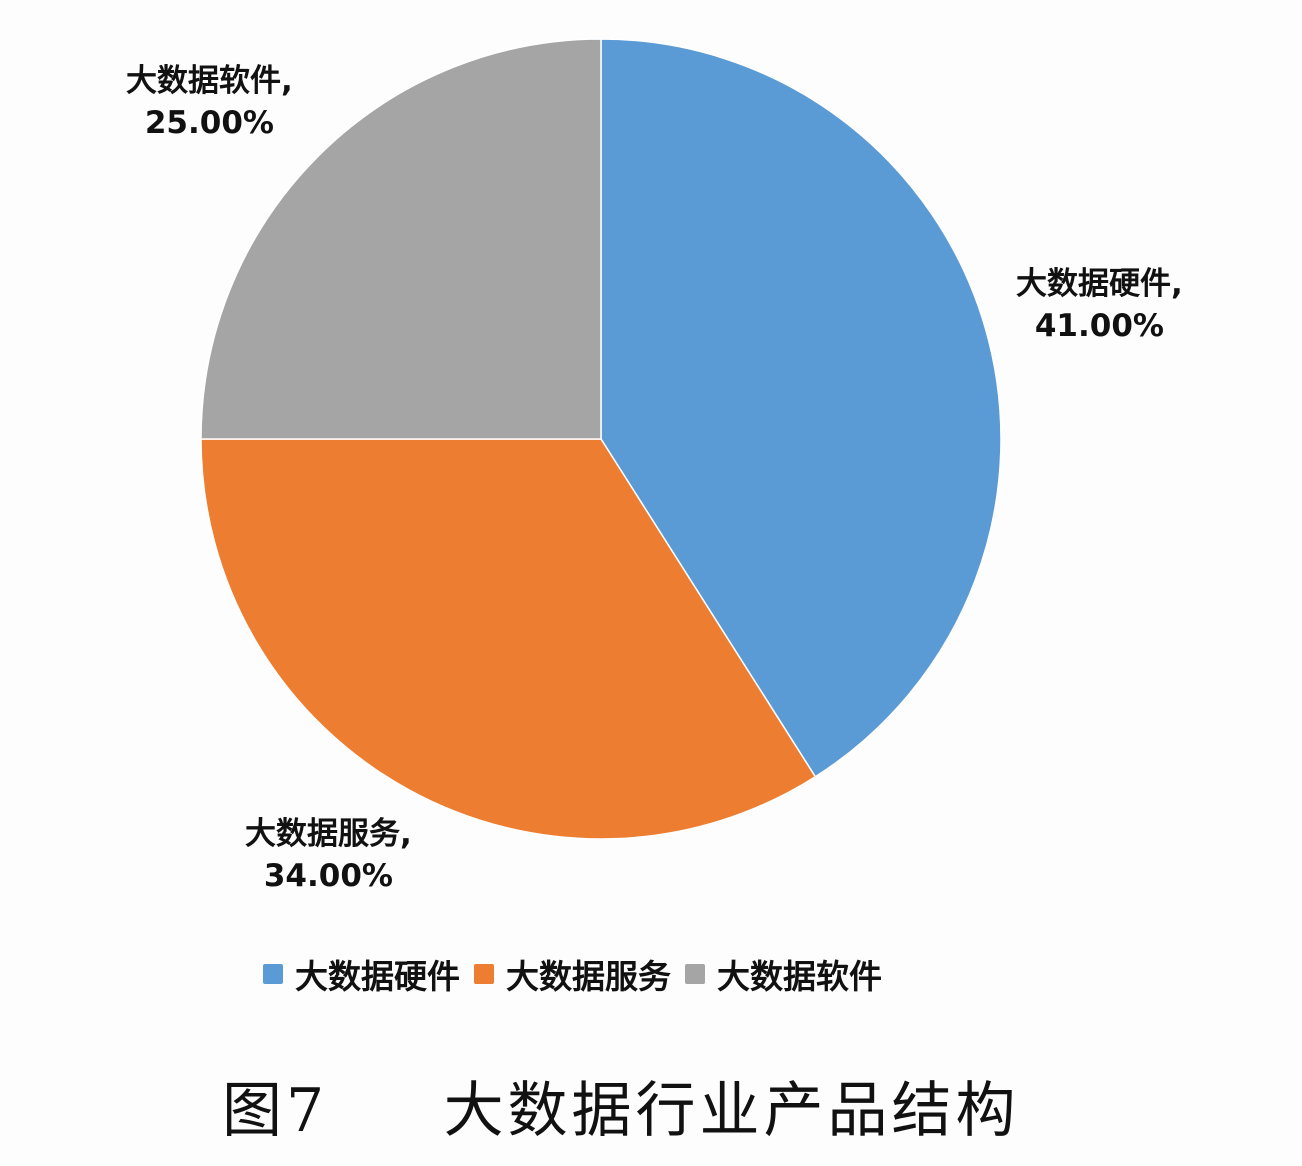 The height and width of the screenshot is (1166, 1302). I want to click on legend-item-services: 大数据服务, so click(572, 974).